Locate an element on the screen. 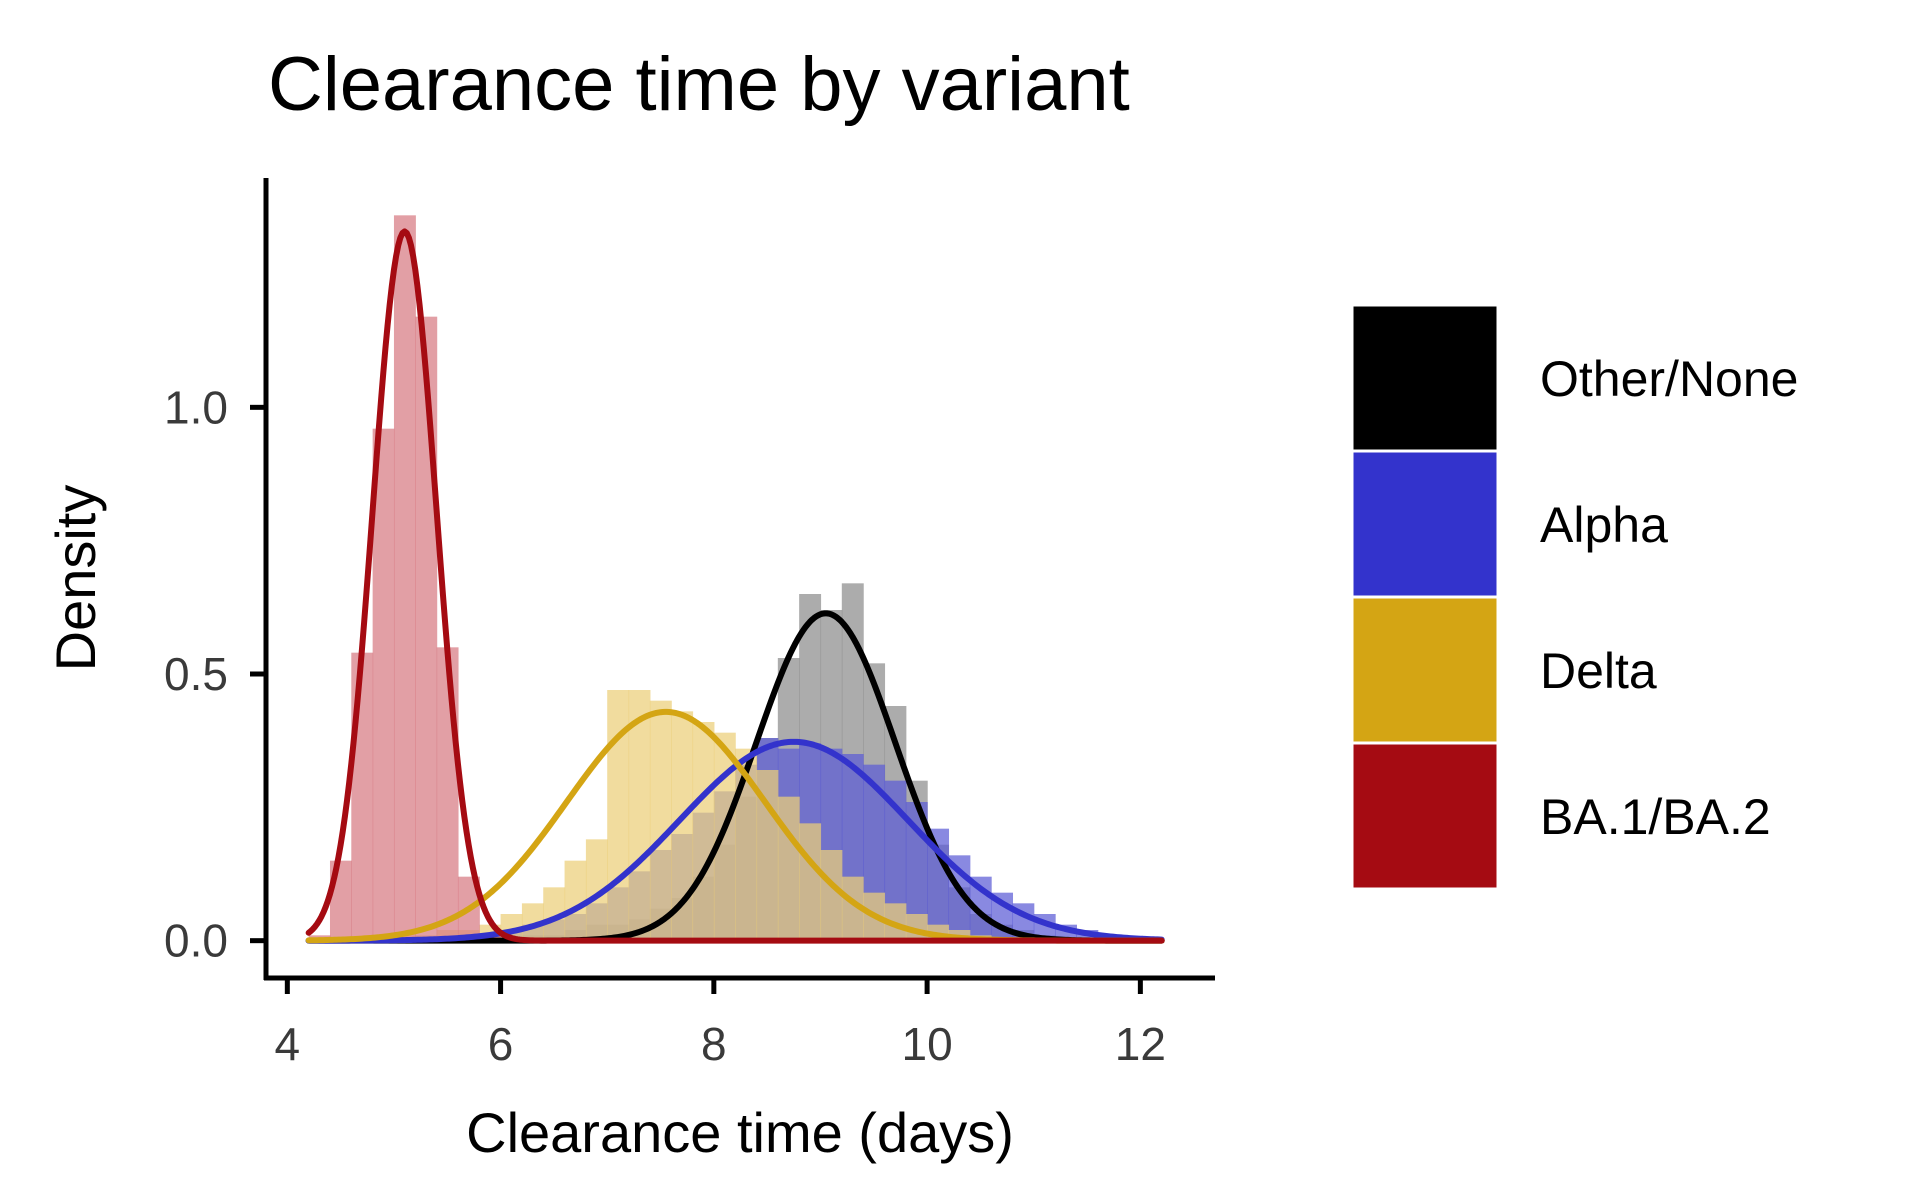 The height and width of the screenshot is (1200, 1920). y-tick-label: 0.0 is located at coordinates (196, 941).